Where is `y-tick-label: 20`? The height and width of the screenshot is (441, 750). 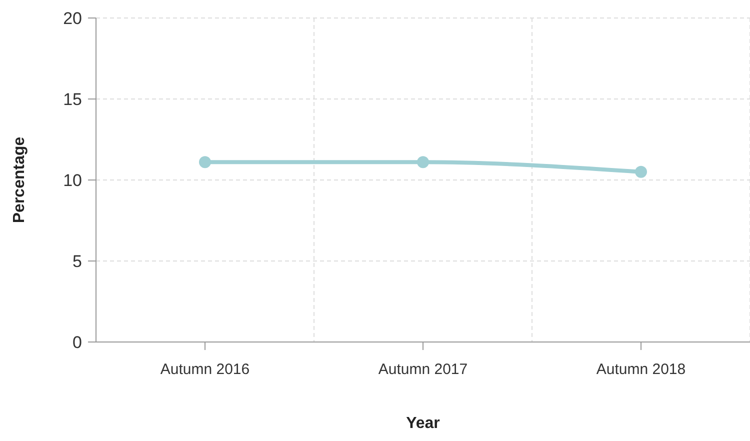
y-tick-label: 20 is located at coordinates (72, 18).